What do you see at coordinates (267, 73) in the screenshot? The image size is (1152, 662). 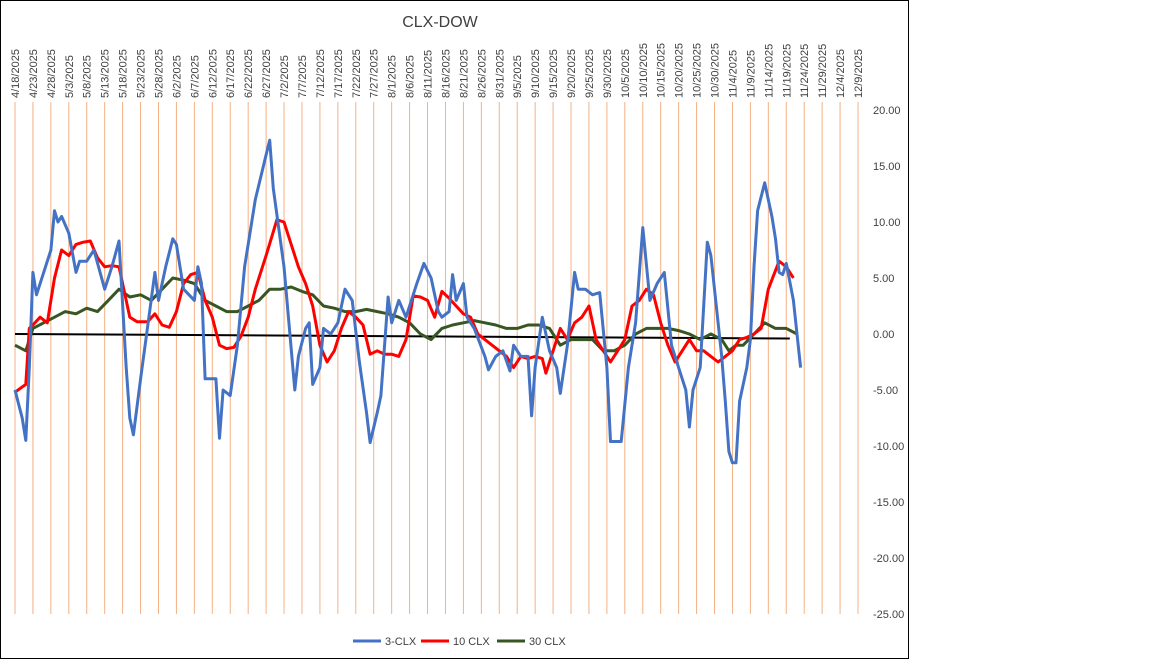 I see `x-tick-label: 6/27/2025` at bounding box center [267, 73].